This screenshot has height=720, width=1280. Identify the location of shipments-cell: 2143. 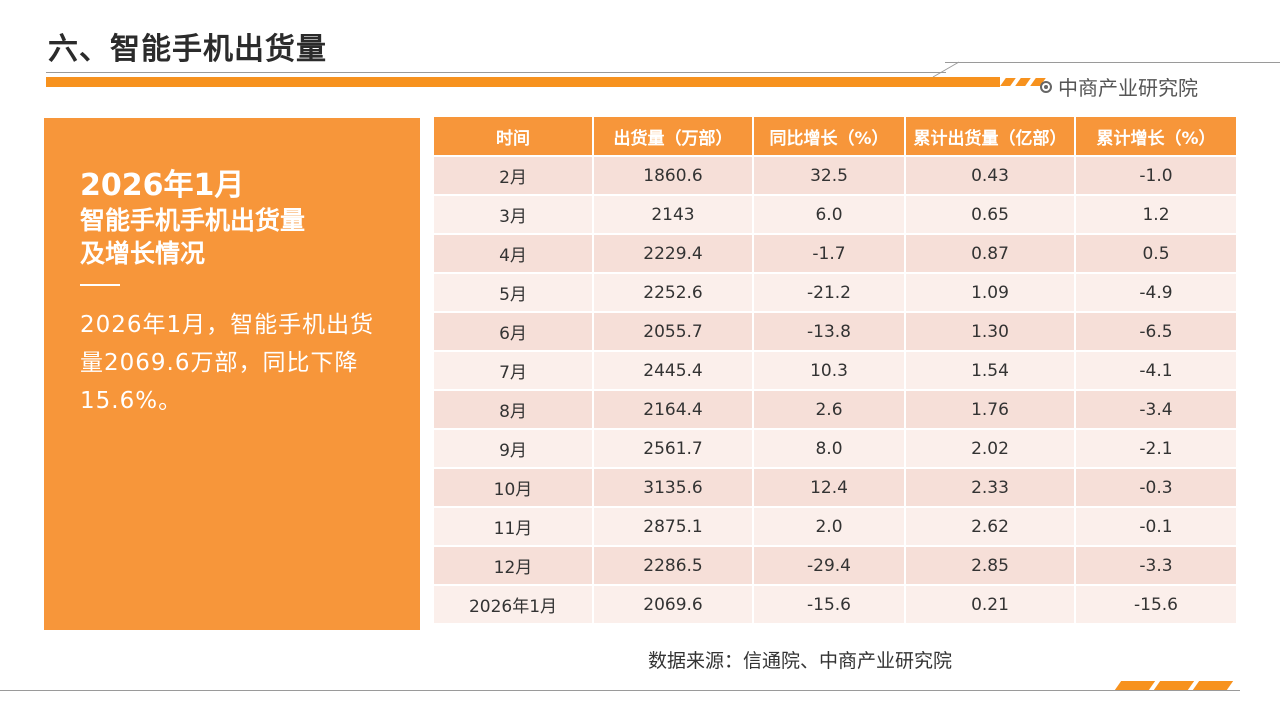
(674, 215).